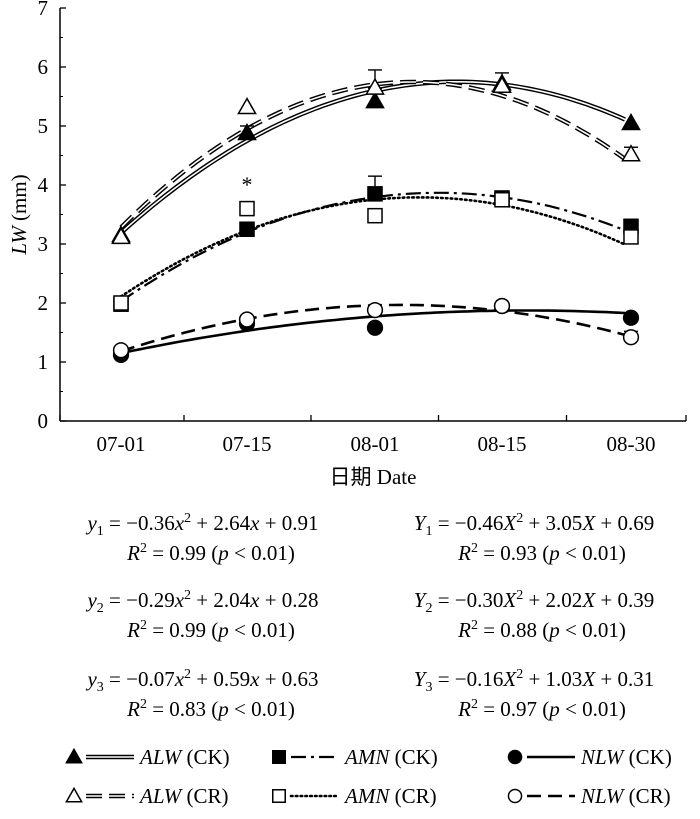  Describe the element at coordinates (541, 709) in the screenshot. I see `r-squared-line: R2 = 0.97 (p < 0.01)` at that location.